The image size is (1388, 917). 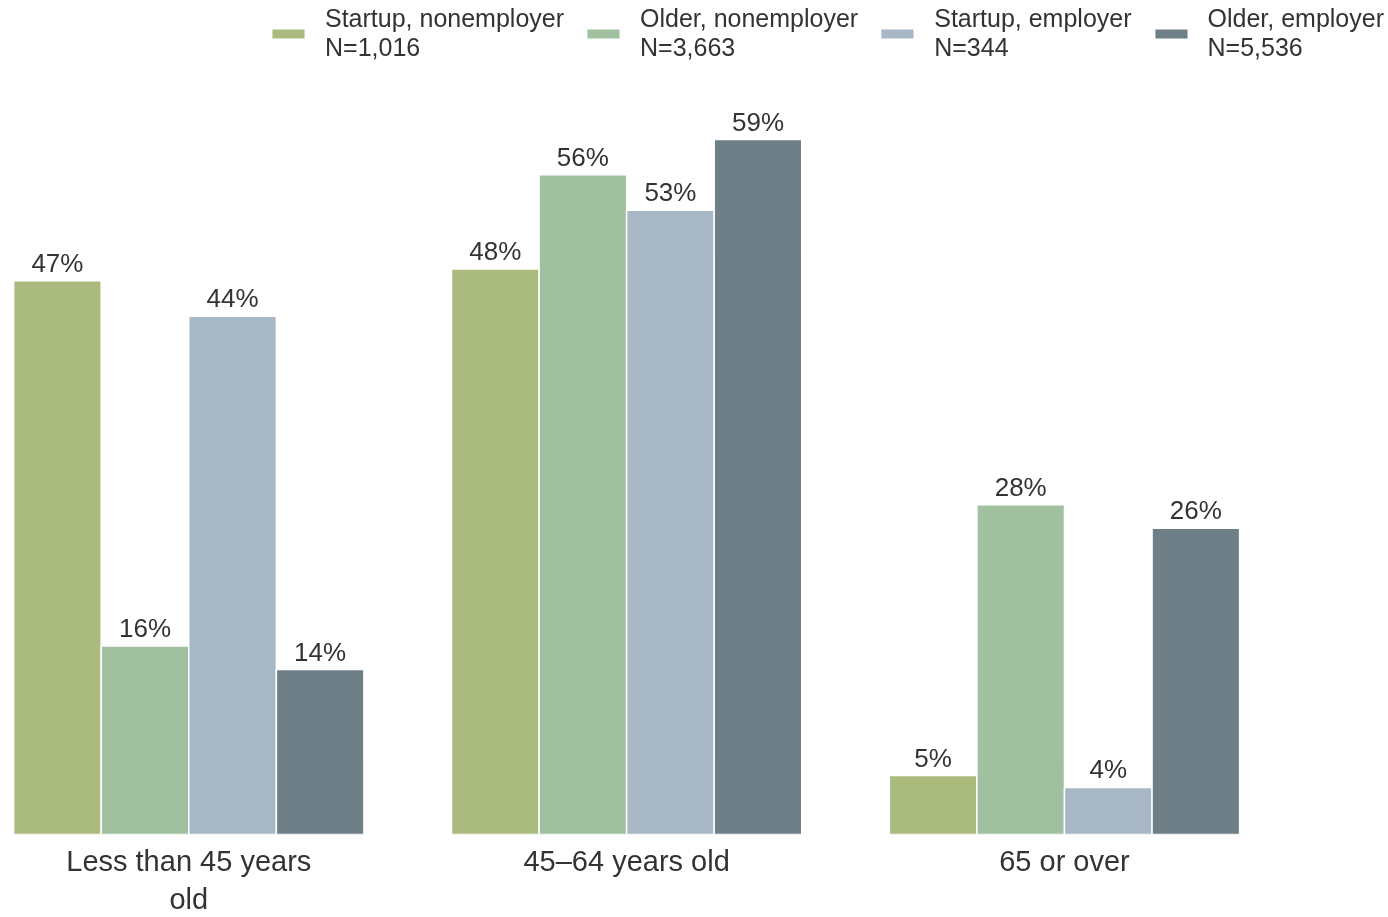 What do you see at coordinates (749, 33) in the screenshot?
I see `legend-label: Older, nonemployer N=3,663` at bounding box center [749, 33].